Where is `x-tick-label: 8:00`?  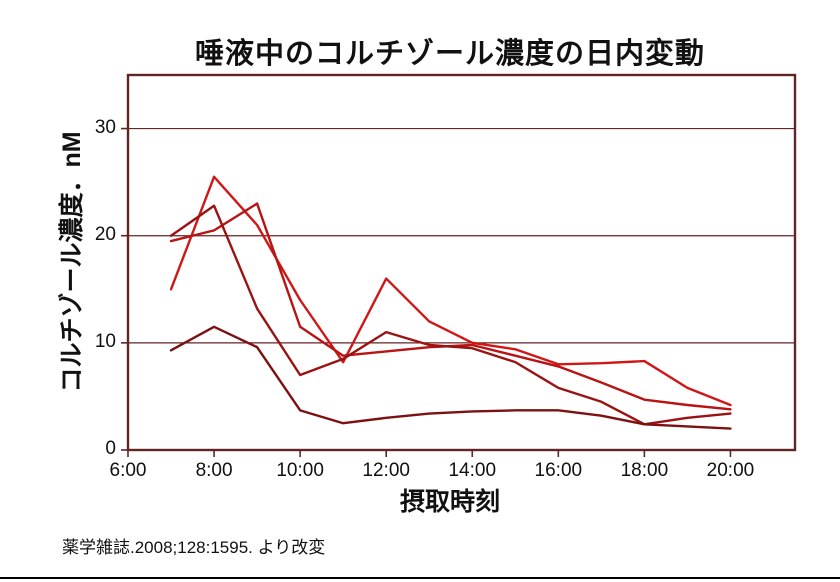 x-tick-label: 8:00 is located at coordinates (214, 470).